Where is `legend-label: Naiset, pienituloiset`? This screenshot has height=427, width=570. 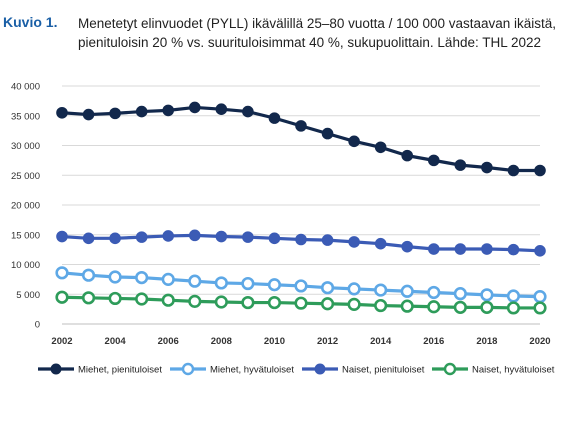
legend-label: Naiset, pienituloiset is located at coordinates (383, 370).